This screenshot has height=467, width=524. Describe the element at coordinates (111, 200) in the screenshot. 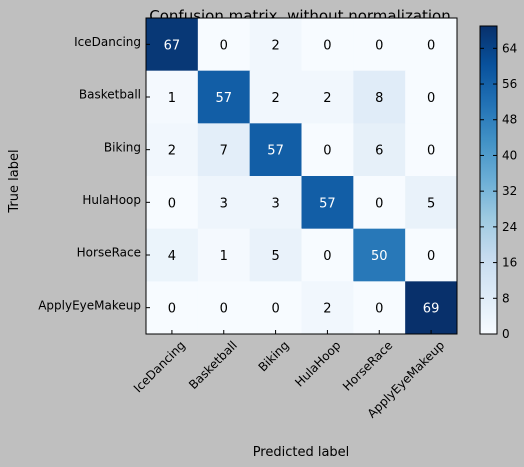

I see `y-tick-label: HulaHoop` at that location.